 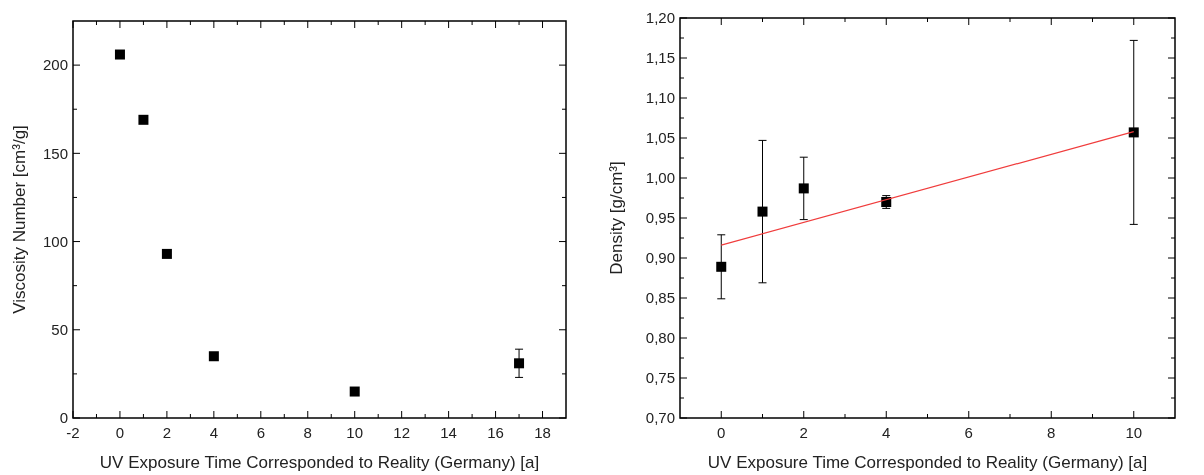 What do you see at coordinates (660, 138) in the screenshot?
I see `y-tick-label: 1,05` at bounding box center [660, 138].